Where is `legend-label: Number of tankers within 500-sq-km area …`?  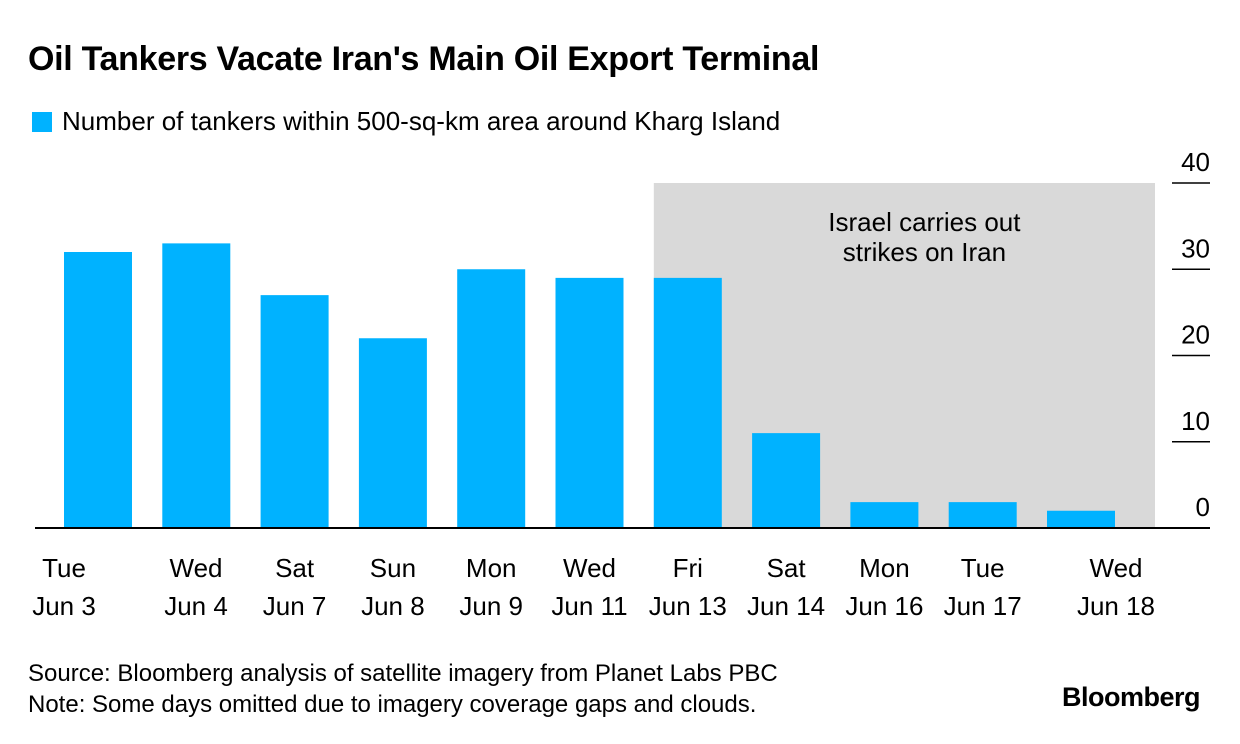 legend-label: Number of tankers within 500-sq-km area … is located at coordinates (421, 121).